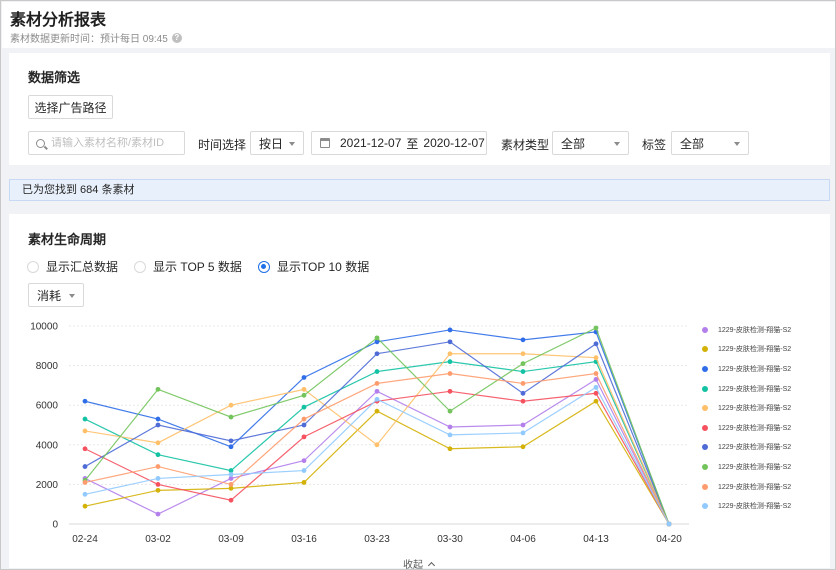  I want to click on legend-item-2: 1229-皮肤检测-翔猫-S2, so click(762, 350).